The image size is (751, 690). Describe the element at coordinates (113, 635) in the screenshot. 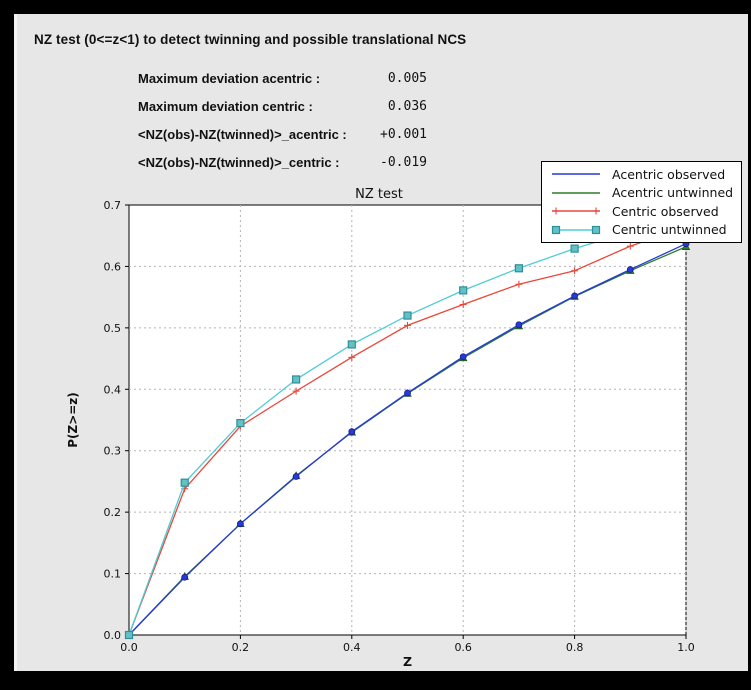

I see `y-tick-label: 0.0` at that location.